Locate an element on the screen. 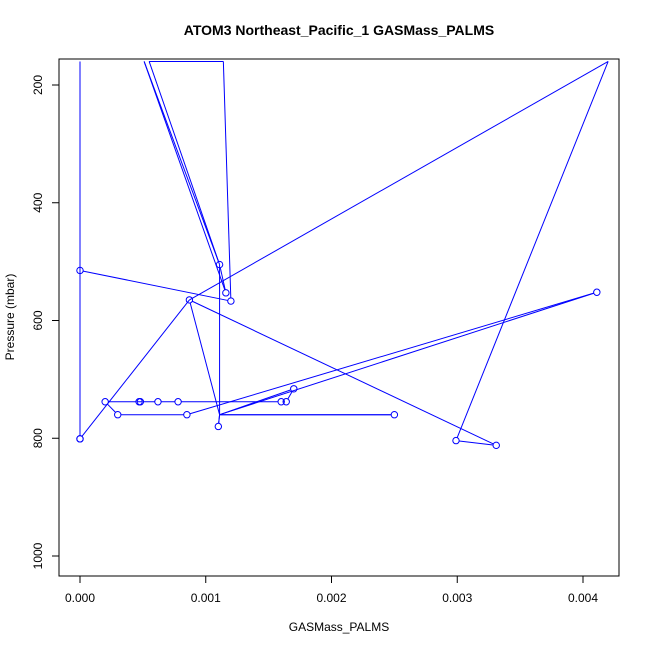  x-tick-label: 0.001 is located at coordinates (206, 598).